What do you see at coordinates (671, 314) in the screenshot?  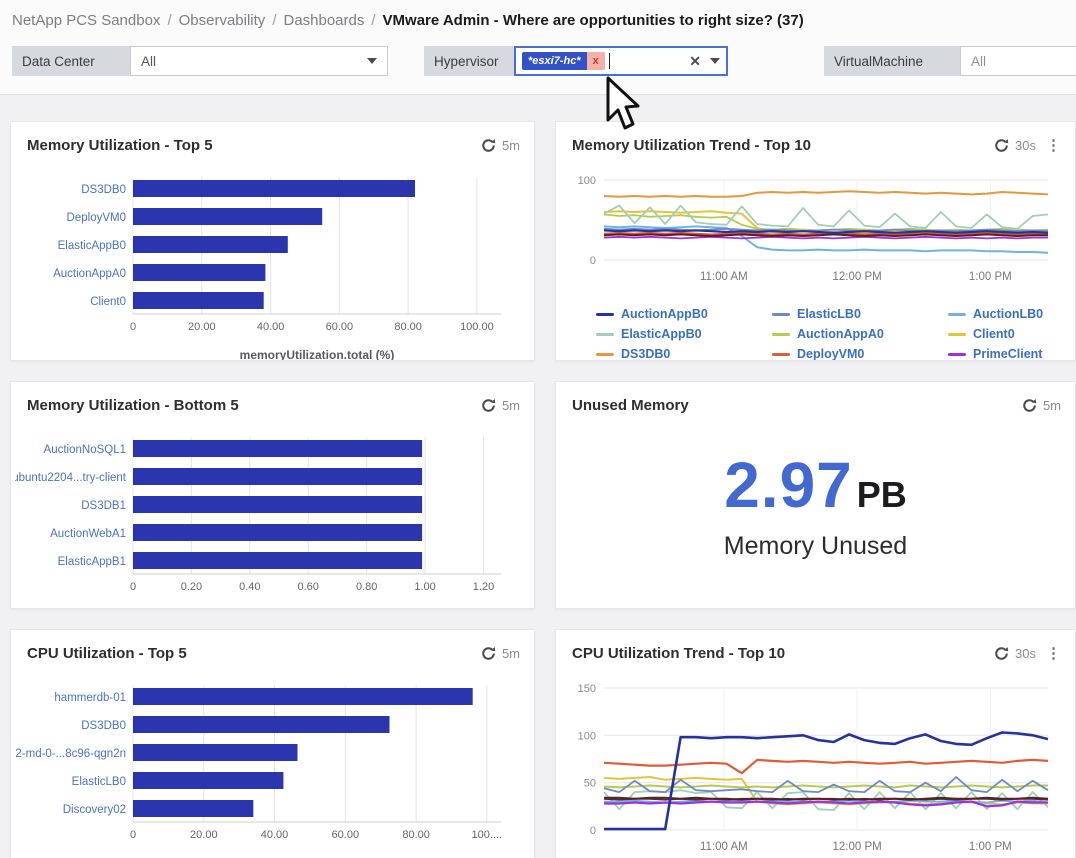 I see `legend-item: AuctionAppB0` at bounding box center [671, 314].